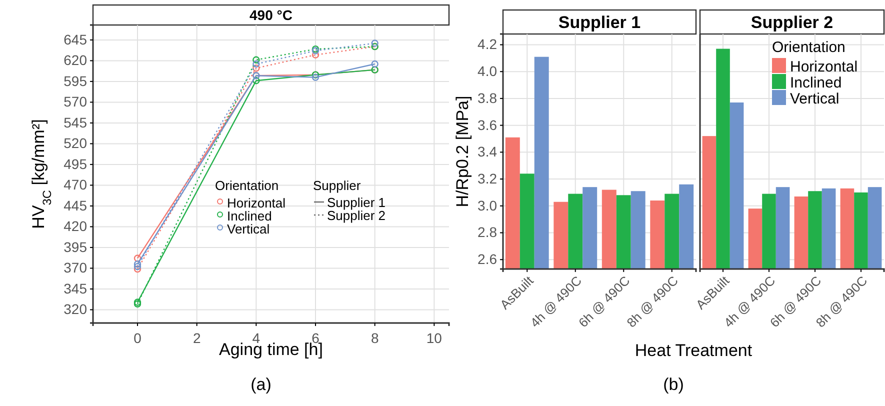 The height and width of the screenshot is (406, 885). Describe the element at coordinates (488, 71) in the screenshot. I see `y-tick-label: 4.0` at that location.